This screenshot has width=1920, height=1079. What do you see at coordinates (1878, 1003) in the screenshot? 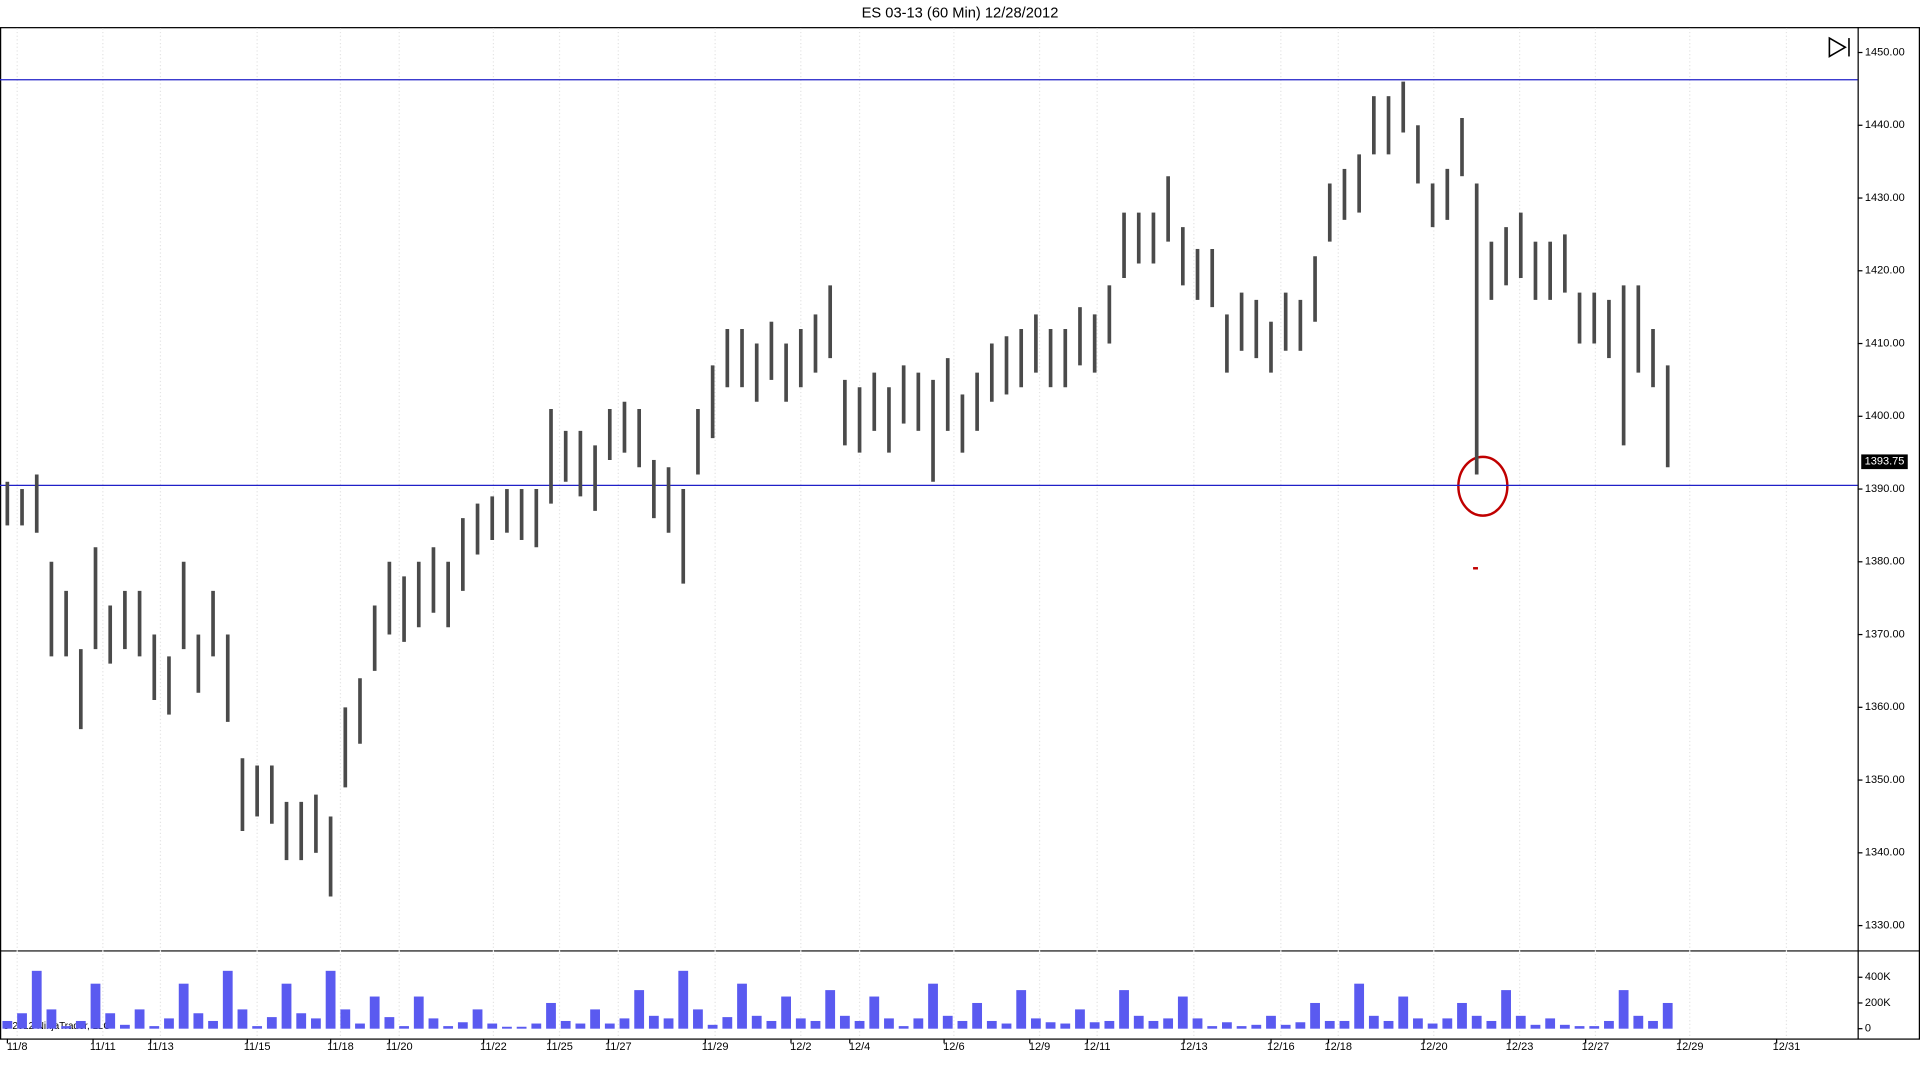
I see `y-tick-label: 200K` at bounding box center [1878, 1003].